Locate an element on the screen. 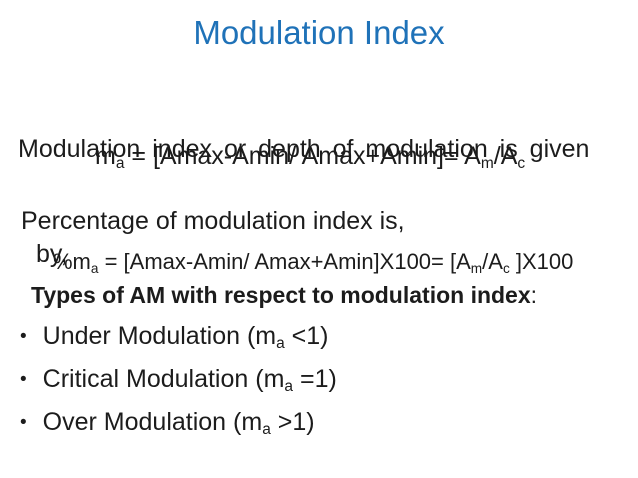 Image resolution: width=638 pixels, height=478 pixels. formula2-over: /A is located at coordinates (492, 261).